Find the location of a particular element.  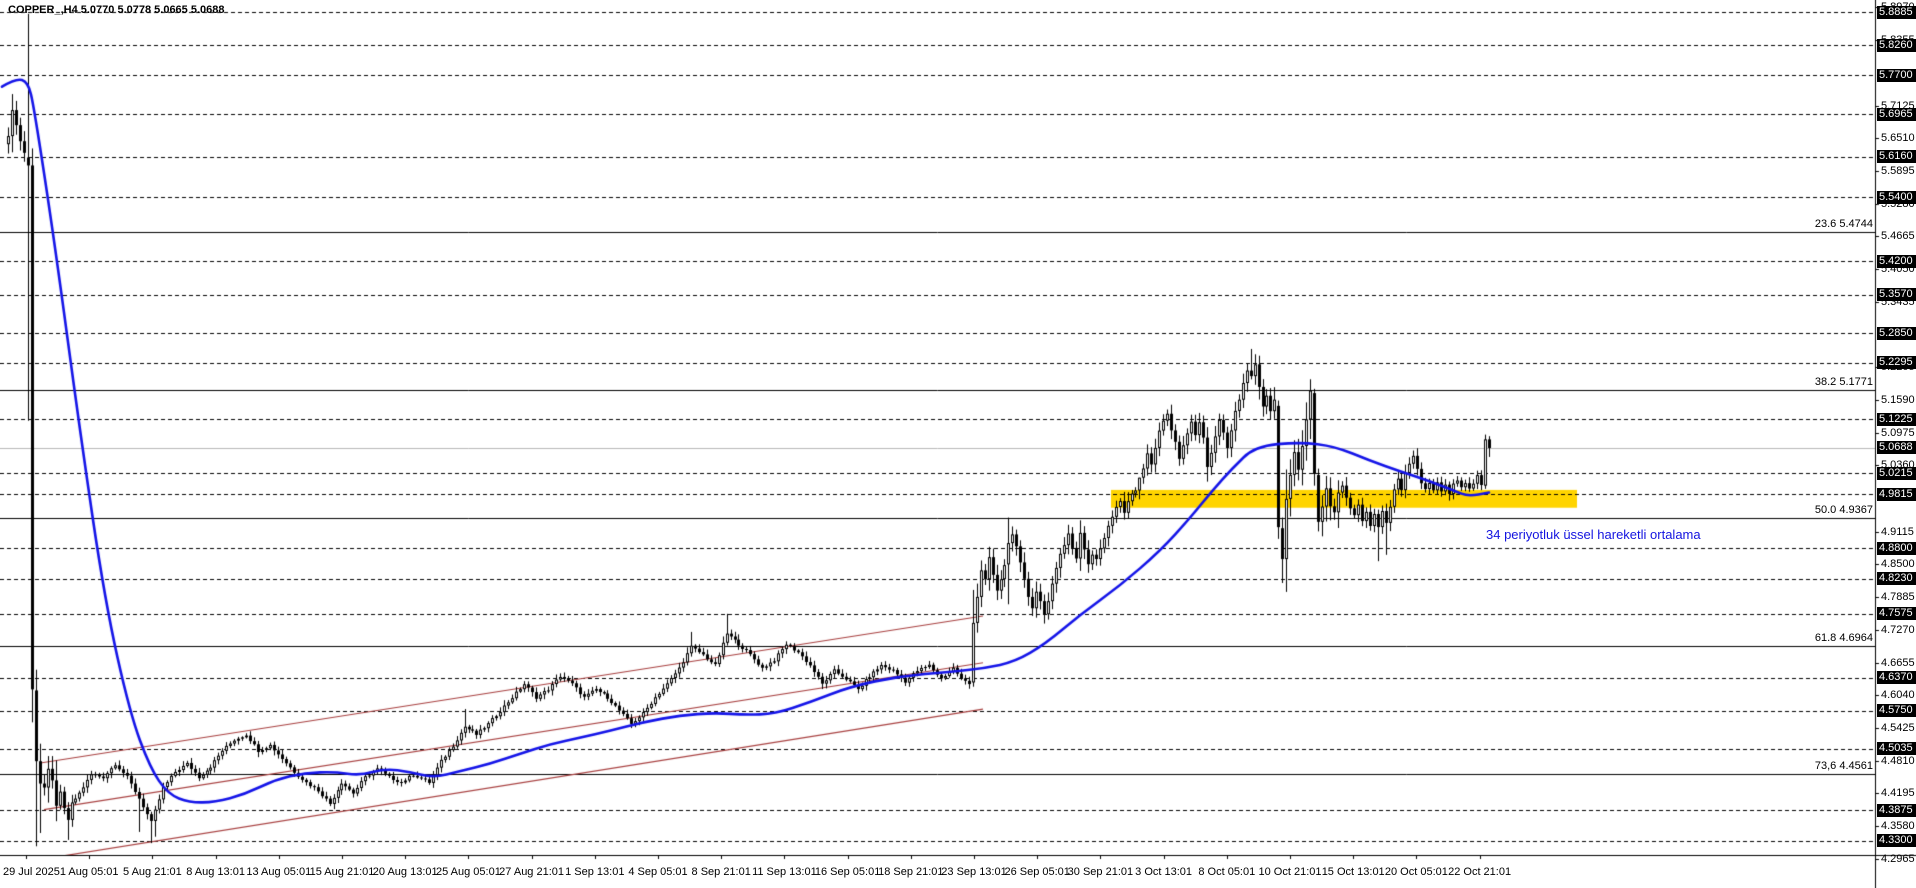

ema-annotation-text: 34 periyotluk üssel hareketli ortalama is located at coordinates (1593, 534).